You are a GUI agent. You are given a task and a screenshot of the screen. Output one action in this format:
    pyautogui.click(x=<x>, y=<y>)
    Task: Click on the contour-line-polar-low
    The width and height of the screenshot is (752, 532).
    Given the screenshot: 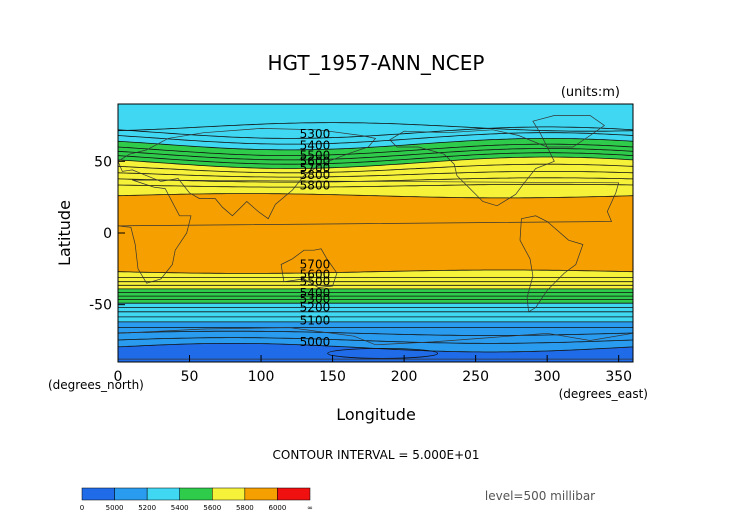 What is the action you would take?
    pyautogui.click(x=383, y=353)
    